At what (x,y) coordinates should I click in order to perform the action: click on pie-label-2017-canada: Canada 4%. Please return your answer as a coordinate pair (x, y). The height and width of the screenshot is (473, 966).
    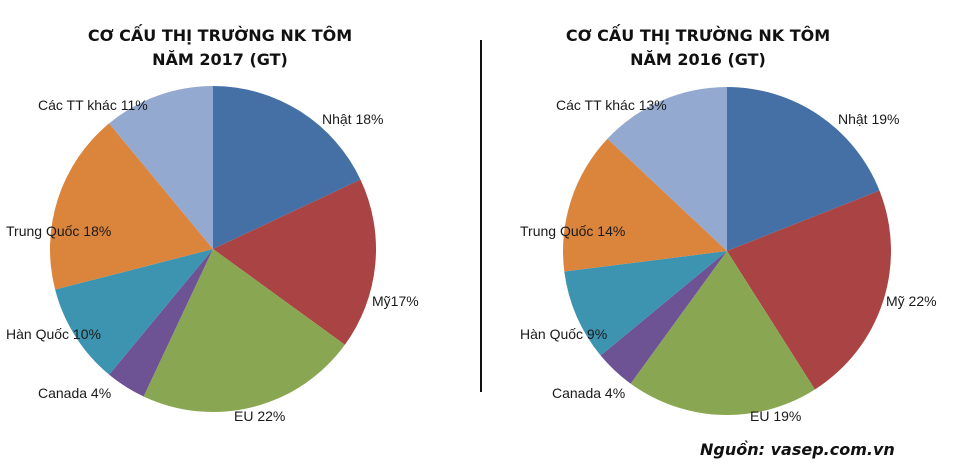
    Looking at the image, I should click on (74, 393).